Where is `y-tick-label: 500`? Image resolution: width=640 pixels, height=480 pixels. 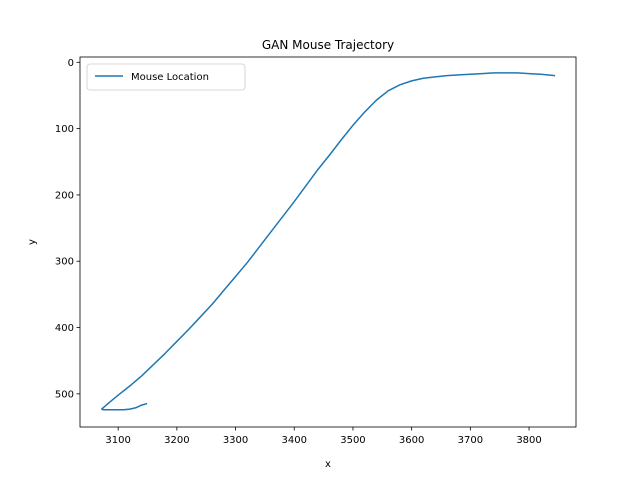
y-tick-label: 500 is located at coordinates (64, 394).